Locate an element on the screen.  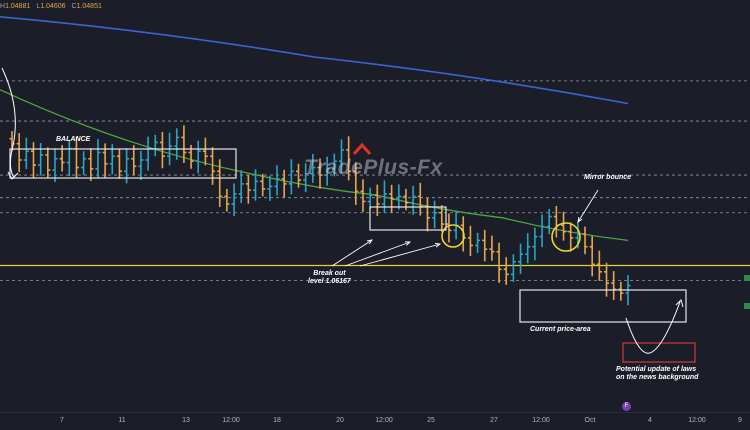
close-label: C is located at coordinates (74, 6).